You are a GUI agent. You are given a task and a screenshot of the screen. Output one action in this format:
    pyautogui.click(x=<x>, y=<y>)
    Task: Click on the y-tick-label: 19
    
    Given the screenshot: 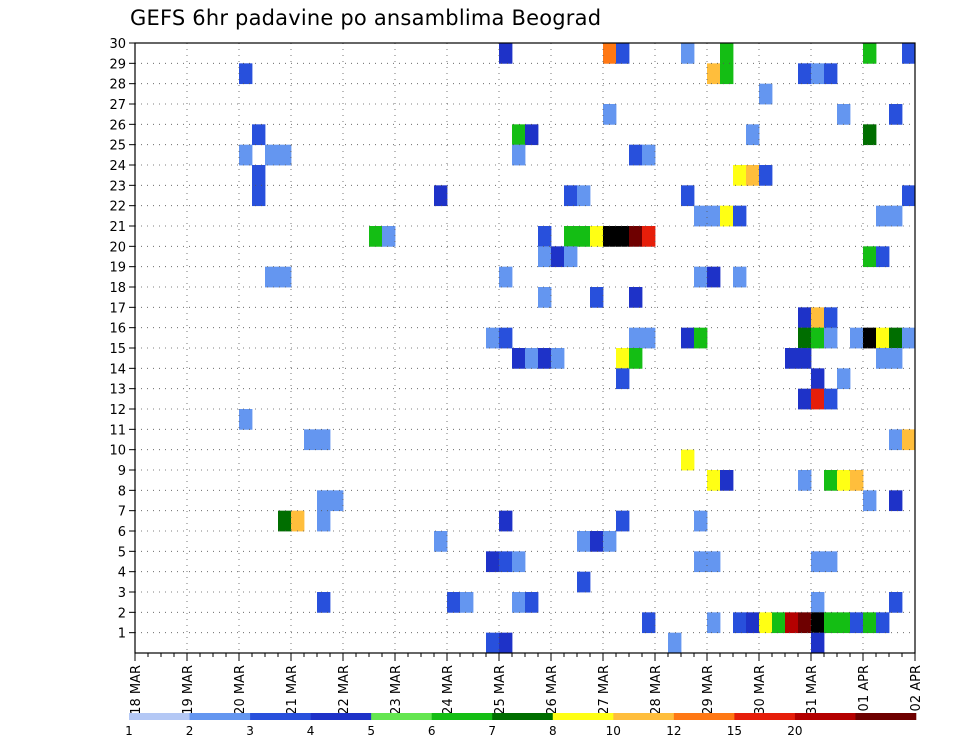 What is the action you would take?
    pyautogui.click(x=117, y=268)
    